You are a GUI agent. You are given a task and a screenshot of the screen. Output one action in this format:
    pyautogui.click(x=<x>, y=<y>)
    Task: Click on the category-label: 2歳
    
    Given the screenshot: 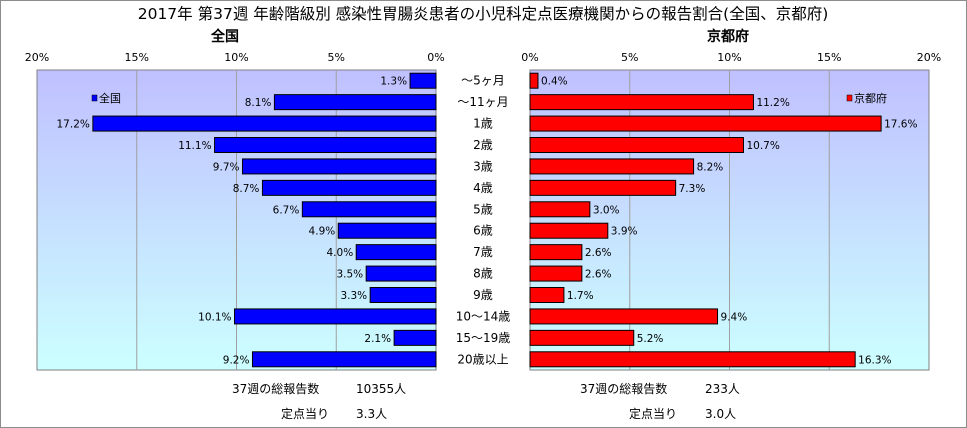 What is the action you would take?
    pyautogui.click(x=483, y=145)
    